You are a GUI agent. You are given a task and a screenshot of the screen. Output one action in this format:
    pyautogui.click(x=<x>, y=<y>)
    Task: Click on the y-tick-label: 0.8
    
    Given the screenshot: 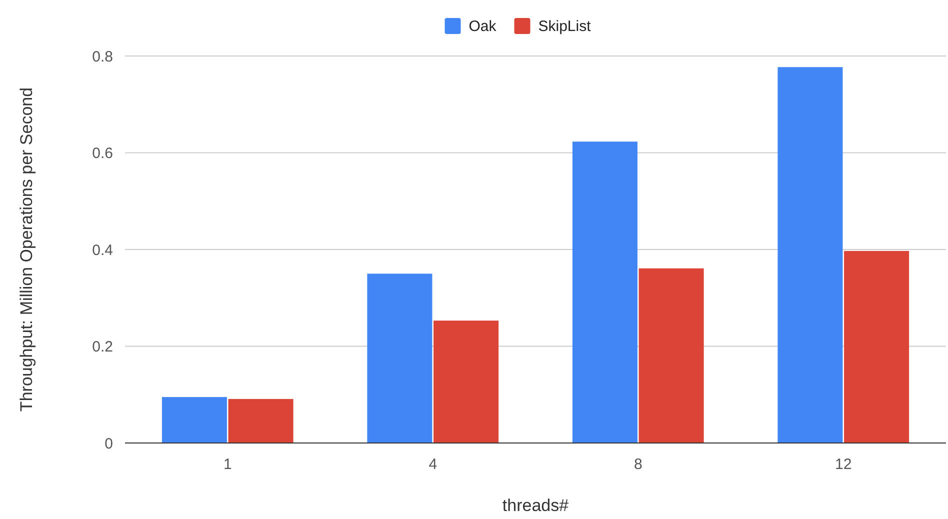 What is the action you would take?
    pyautogui.click(x=102, y=57)
    